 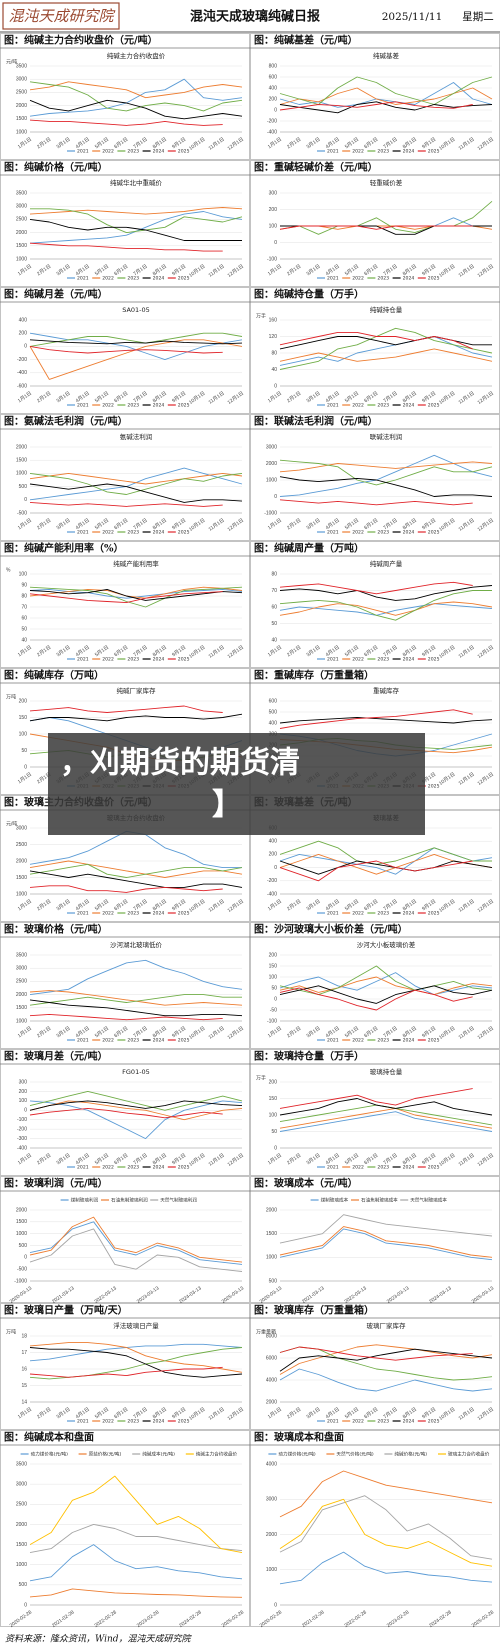 I want to click on y-tick-label: 40, so click(x=24, y=640).